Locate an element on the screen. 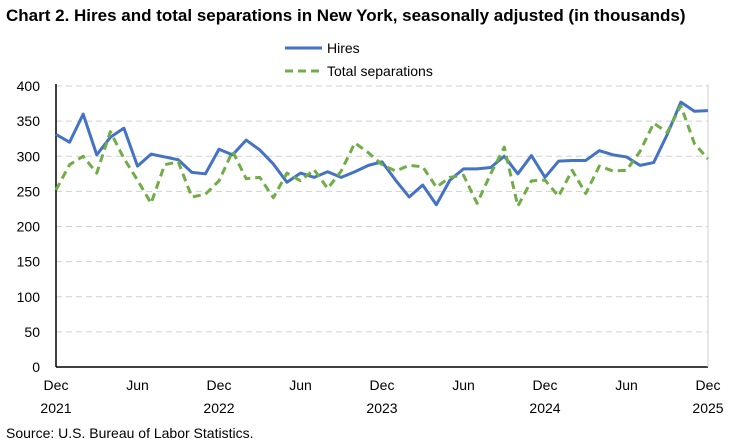 This screenshot has height=445, width=750. y-tick-label: 100 is located at coordinates (29, 297).